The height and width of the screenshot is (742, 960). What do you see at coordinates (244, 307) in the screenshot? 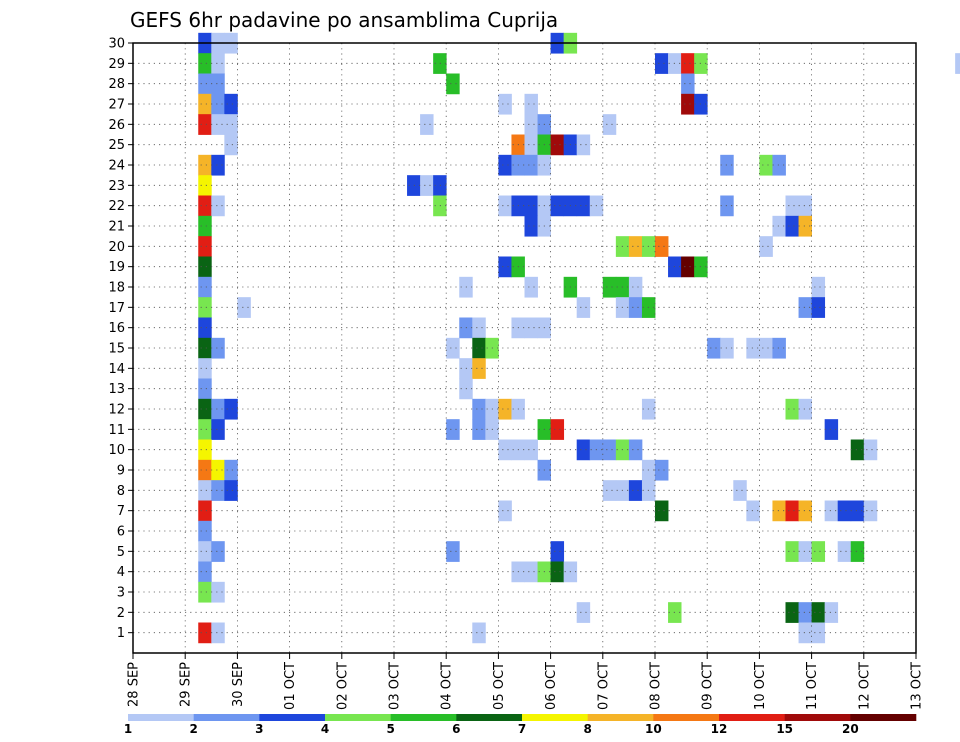
I see `heatmap-cell-m17-s8` at bounding box center [244, 307].